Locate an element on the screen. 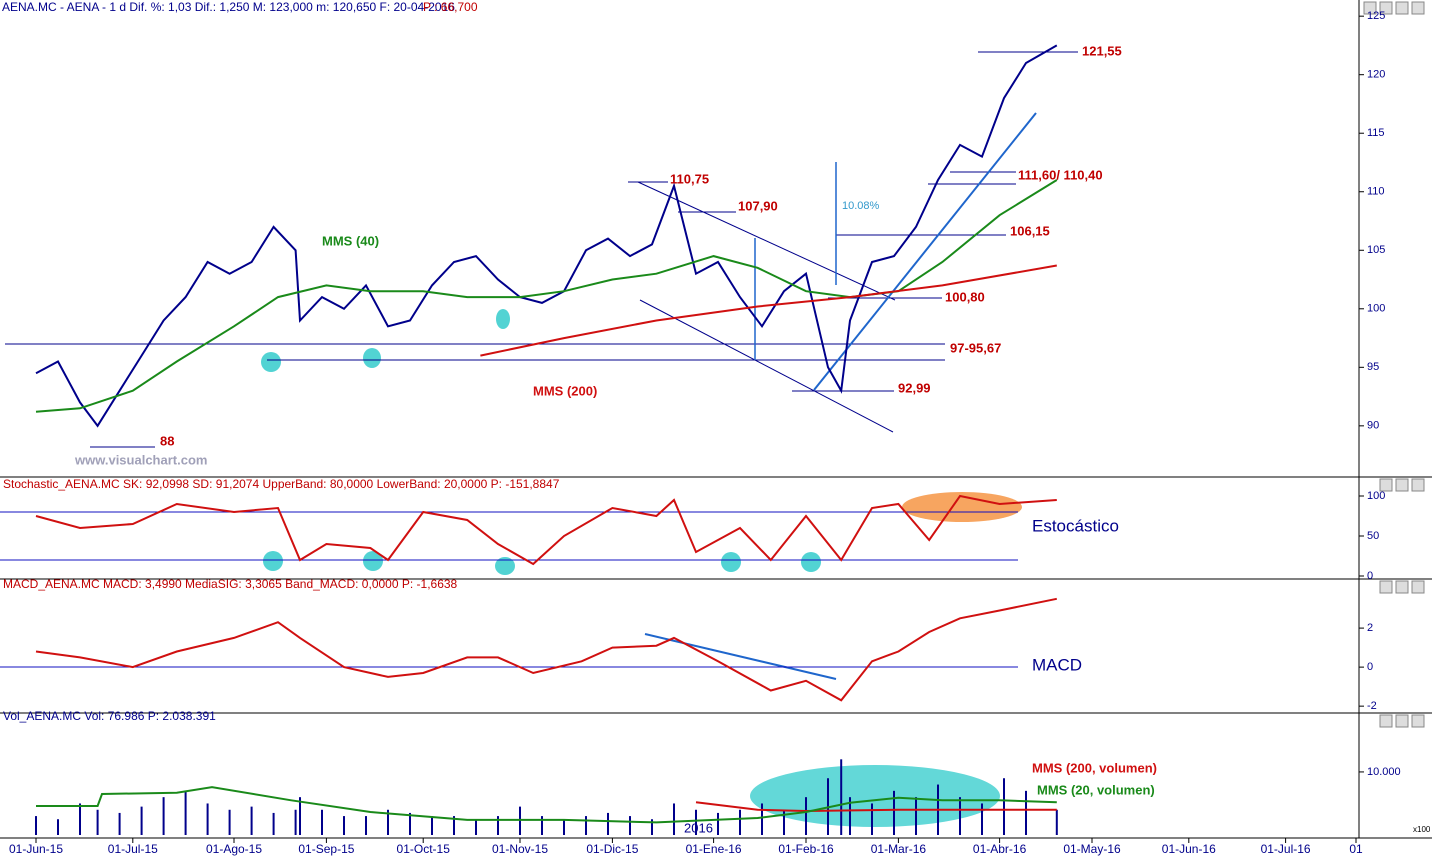 The width and height of the screenshot is (1432, 857). x-tick-label: 01-Dic-15 is located at coordinates (612, 849).